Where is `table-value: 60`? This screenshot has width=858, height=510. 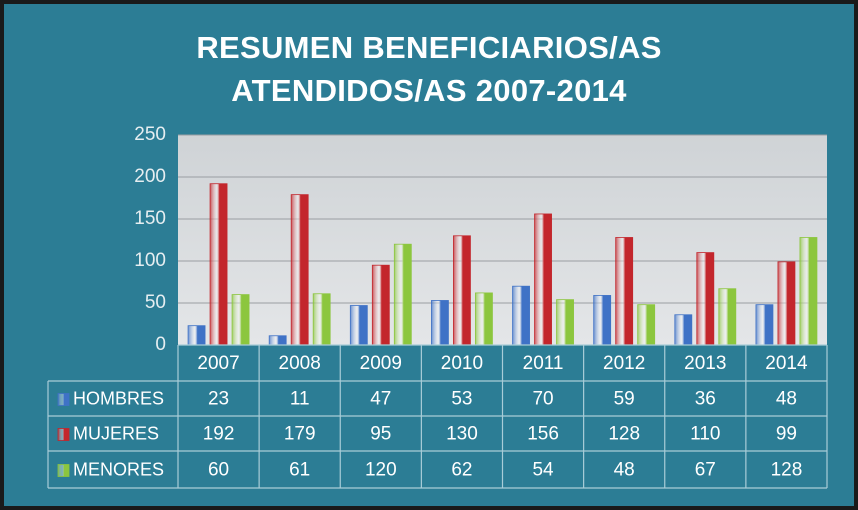
table-value: 60 is located at coordinates (218, 470).